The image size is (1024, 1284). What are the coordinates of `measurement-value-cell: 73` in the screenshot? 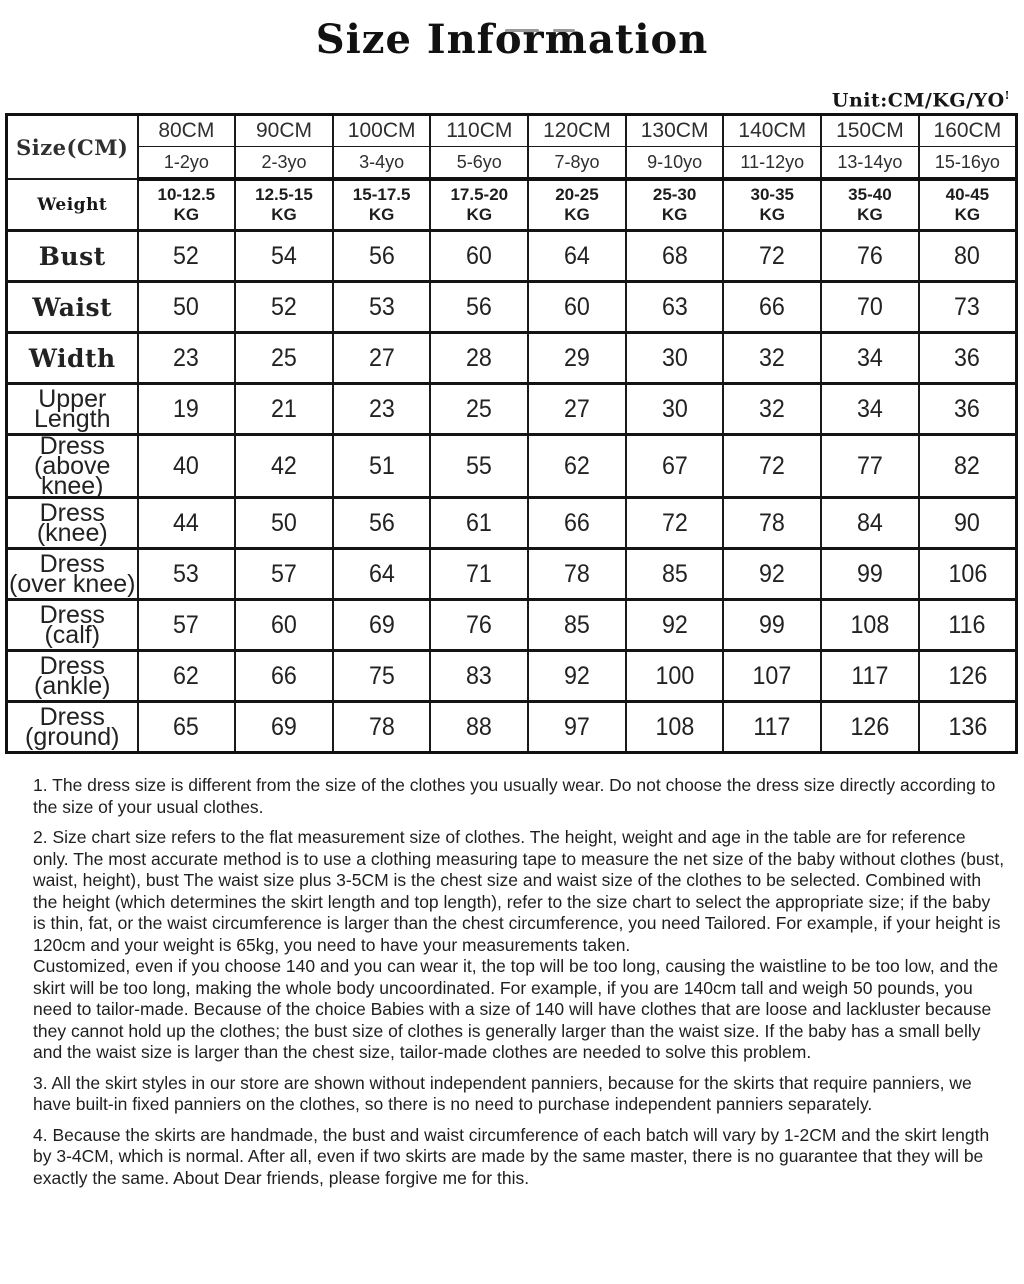 It's located at (967, 307).